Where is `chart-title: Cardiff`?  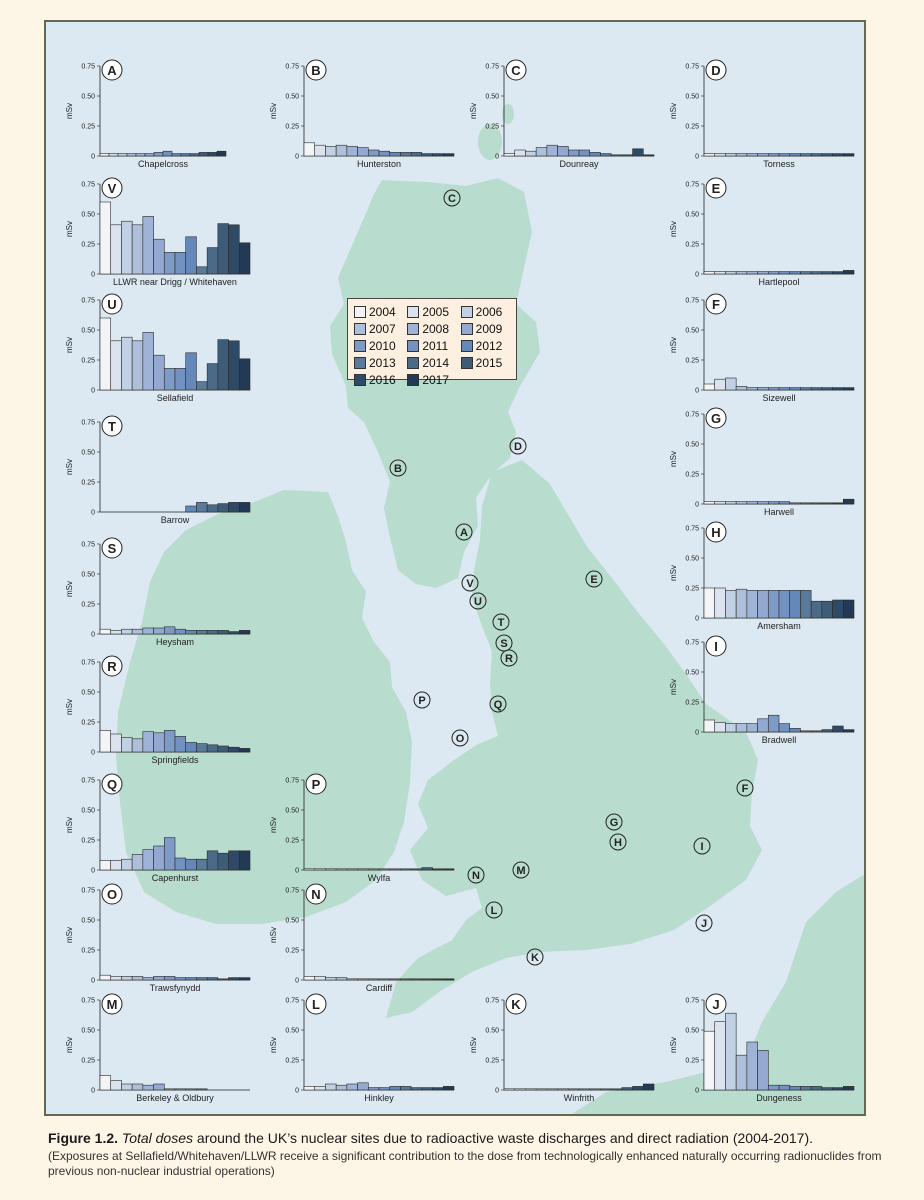 chart-title: Cardiff is located at coordinates (379, 988).